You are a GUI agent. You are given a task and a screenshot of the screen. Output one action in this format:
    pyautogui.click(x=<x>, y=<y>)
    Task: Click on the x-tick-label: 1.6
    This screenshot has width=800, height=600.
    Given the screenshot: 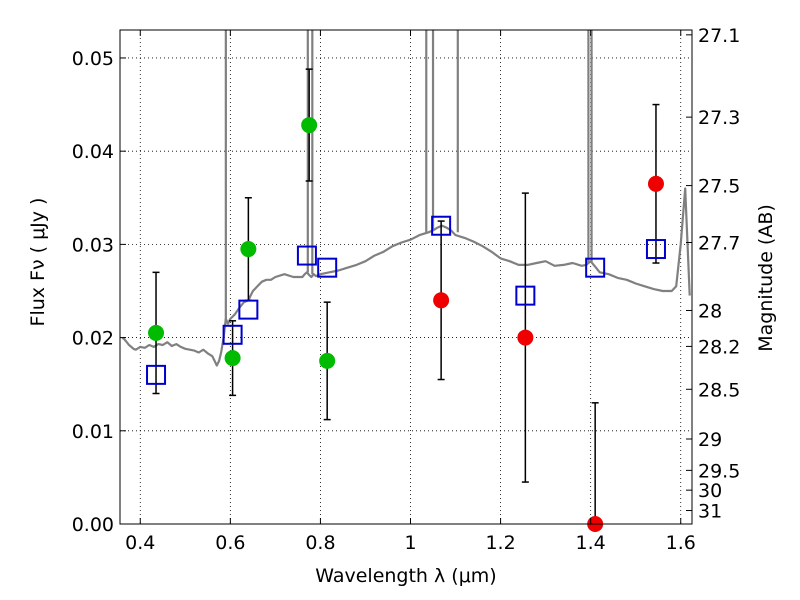 What is the action you would take?
    pyautogui.click(x=681, y=543)
    